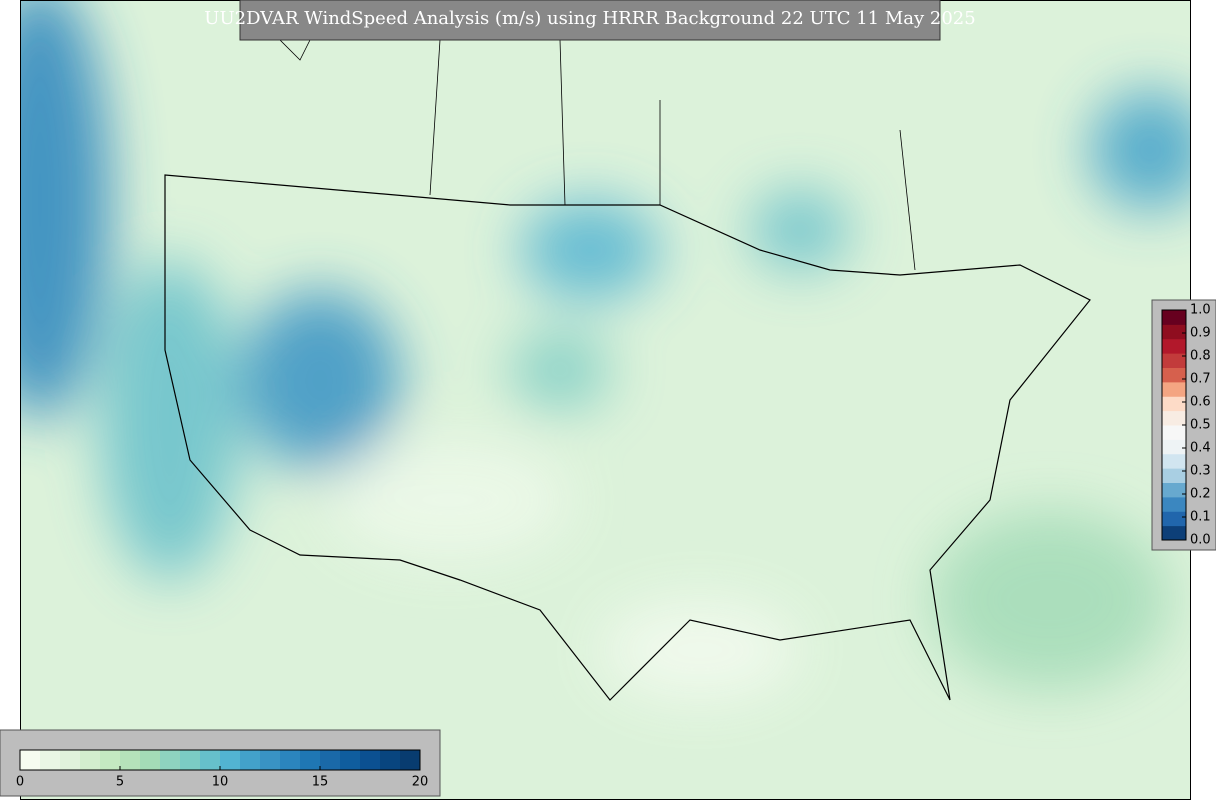 This screenshot has height=804, width=1216. Describe the element at coordinates (1200, 494) in the screenshot. I see `colorbar-tick-label: 0.2` at that location.